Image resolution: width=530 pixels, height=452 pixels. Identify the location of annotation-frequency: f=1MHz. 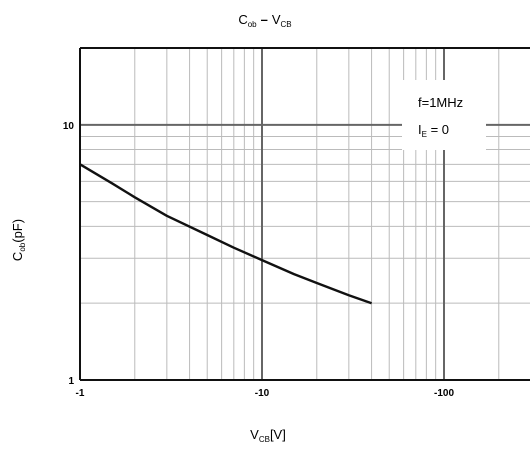
(440, 102).